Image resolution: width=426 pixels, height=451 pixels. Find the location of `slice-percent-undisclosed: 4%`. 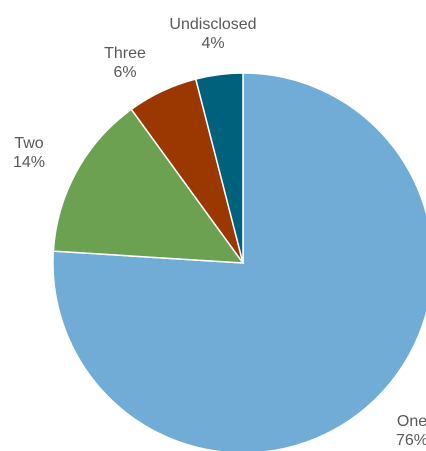

slice-percent-undisclosed: 4% is located at coordinates (212, 43).